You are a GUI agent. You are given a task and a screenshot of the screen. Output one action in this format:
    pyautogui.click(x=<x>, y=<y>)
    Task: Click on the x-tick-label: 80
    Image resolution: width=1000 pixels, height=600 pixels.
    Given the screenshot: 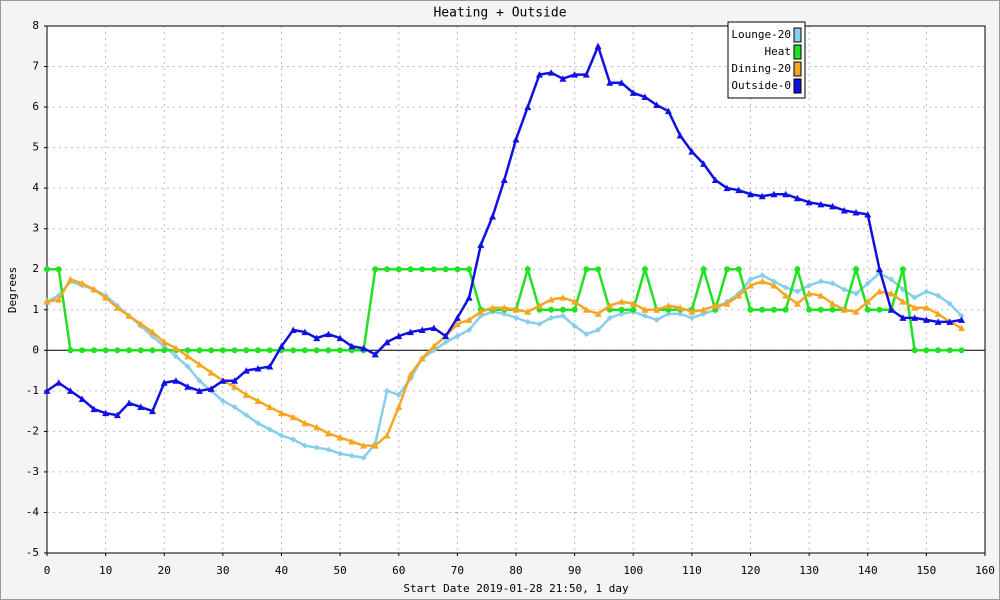 What is the action you would take?
    pyautogui.click(x=515, y=570)
    